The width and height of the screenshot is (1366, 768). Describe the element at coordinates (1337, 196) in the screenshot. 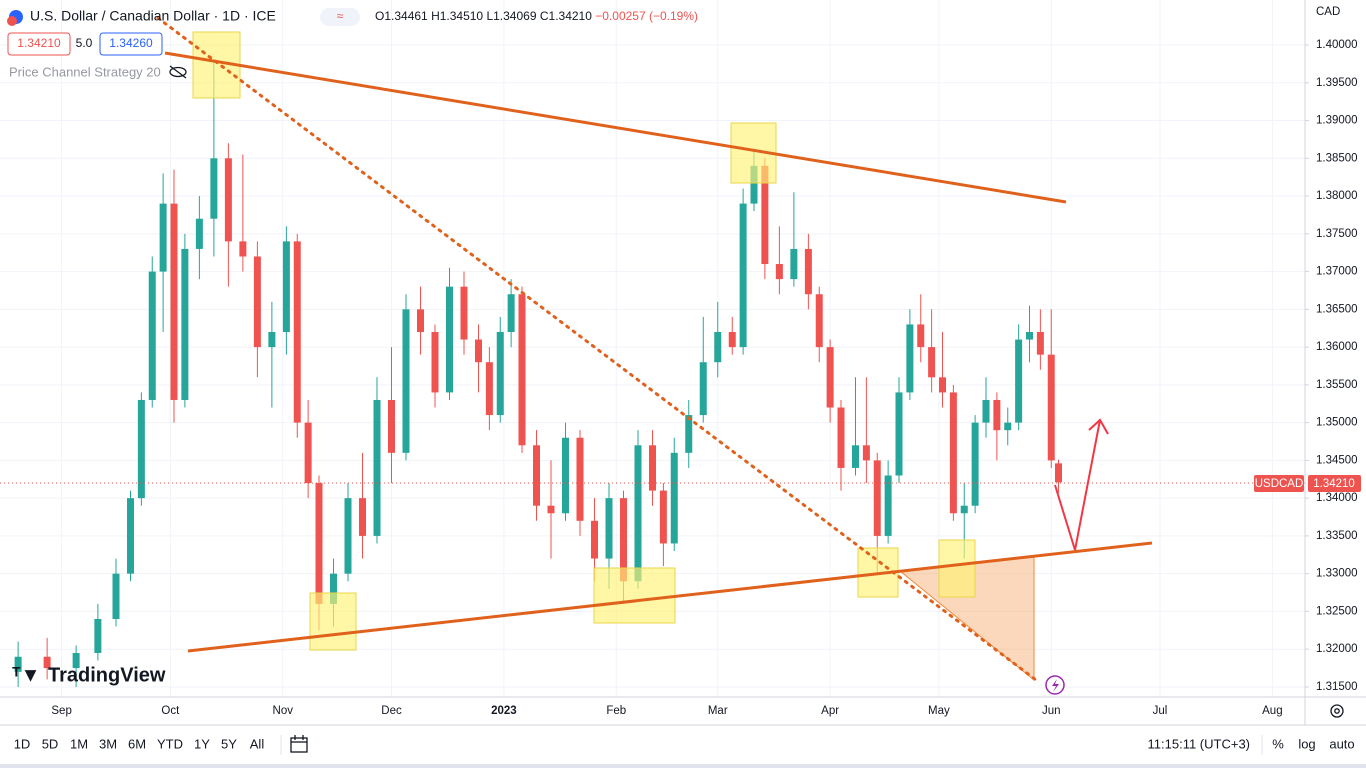

I see `y-tick-label: 1.38000` at that location.